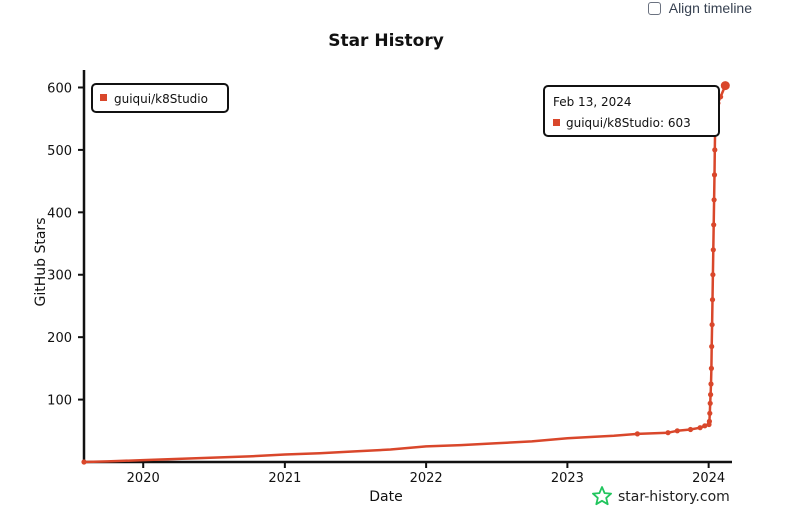  I want to click on y-tick-label: 200, so click(59, 338).